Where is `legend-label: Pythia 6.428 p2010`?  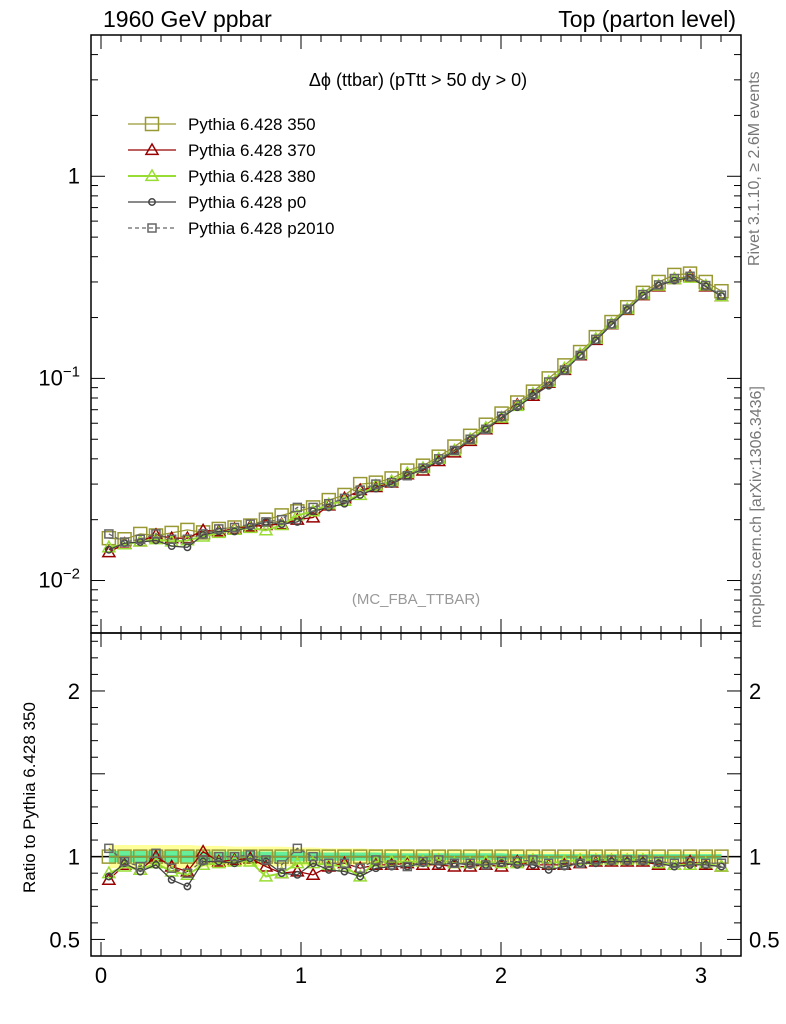
legend-label: Pythia 6.428 p2010 is located at coordinates (261, 228).